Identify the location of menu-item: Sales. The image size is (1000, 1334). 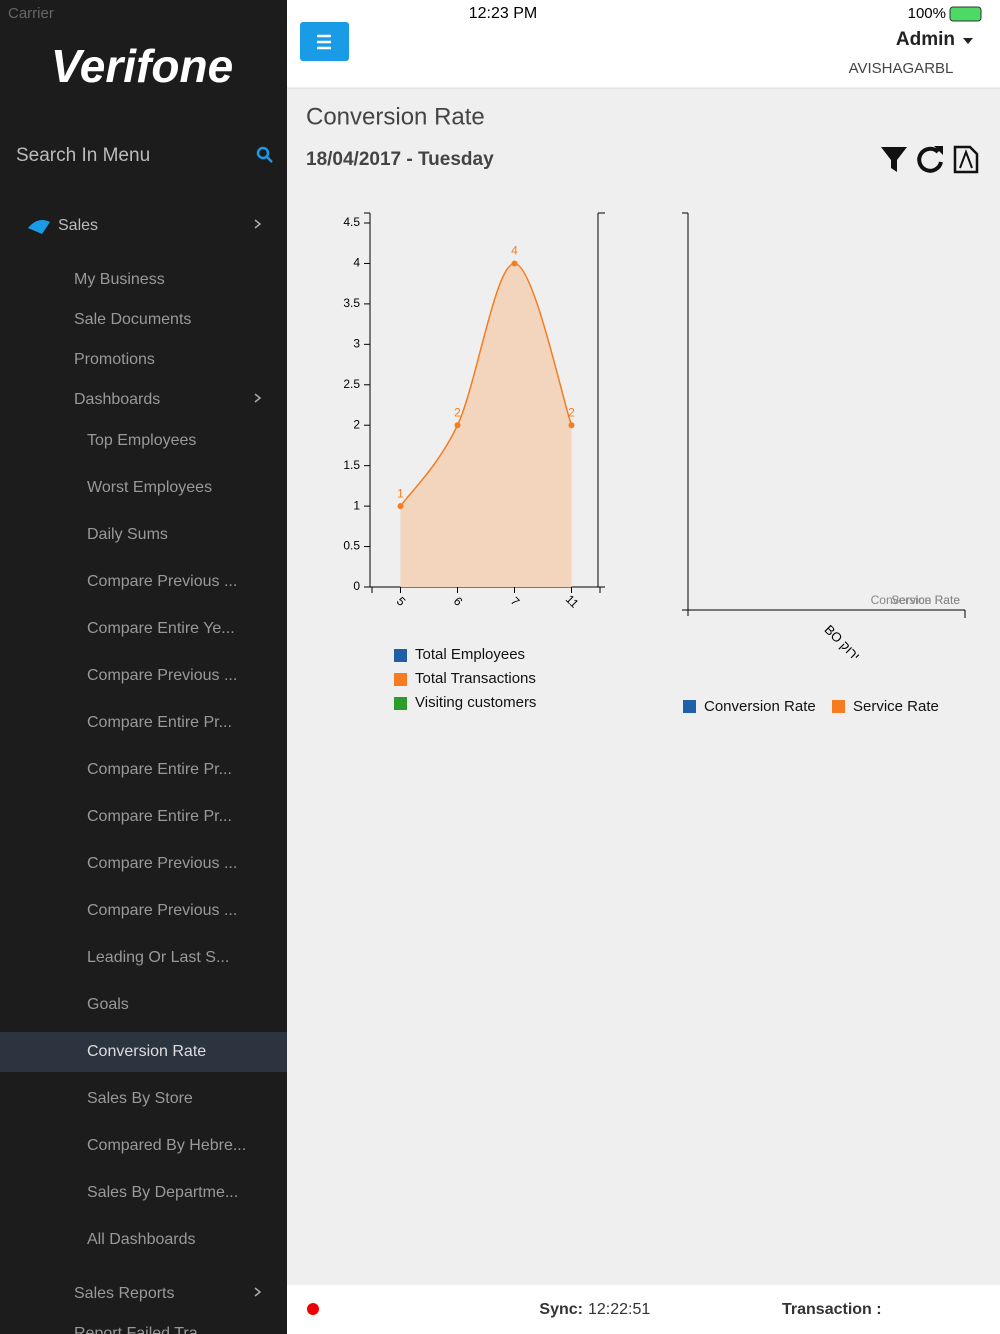
(78, 225).